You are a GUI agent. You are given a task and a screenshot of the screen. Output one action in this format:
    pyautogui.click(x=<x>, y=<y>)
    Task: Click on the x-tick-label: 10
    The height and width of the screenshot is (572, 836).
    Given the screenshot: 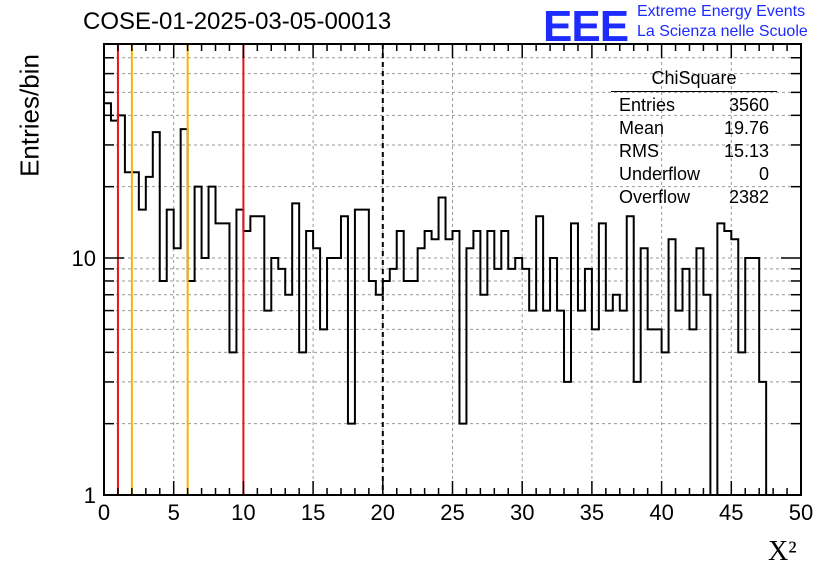 What is the action you would take?
    pyautogui.click(x=243, y=512)
    